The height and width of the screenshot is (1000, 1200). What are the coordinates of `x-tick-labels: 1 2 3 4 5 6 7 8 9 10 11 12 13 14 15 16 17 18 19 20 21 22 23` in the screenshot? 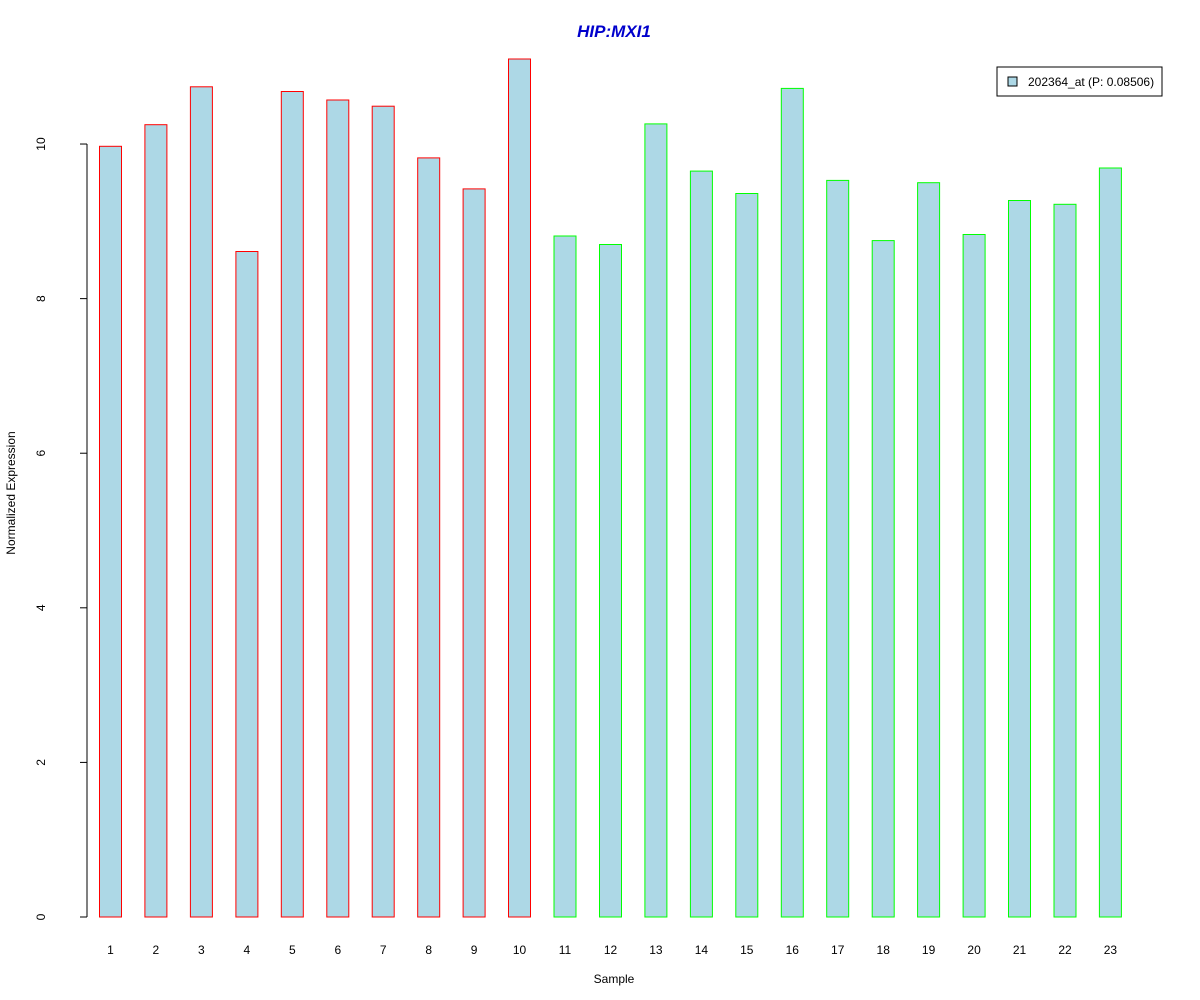 It's located at (612, 950).